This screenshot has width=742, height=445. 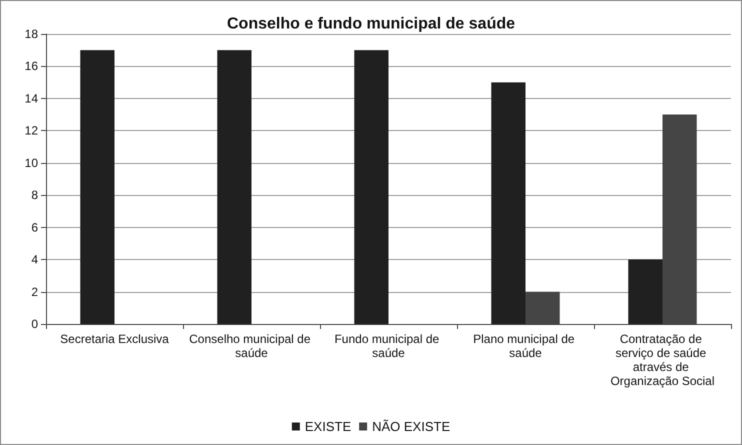 I want to click on y-tick-label: 4, so click(x=34, y=259).